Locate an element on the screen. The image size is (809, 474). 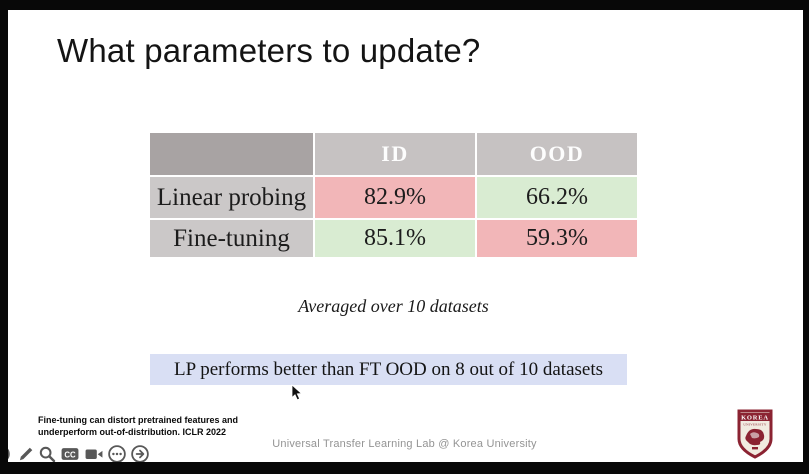
letterbox-right-bar is located at coordinates (806, 237).